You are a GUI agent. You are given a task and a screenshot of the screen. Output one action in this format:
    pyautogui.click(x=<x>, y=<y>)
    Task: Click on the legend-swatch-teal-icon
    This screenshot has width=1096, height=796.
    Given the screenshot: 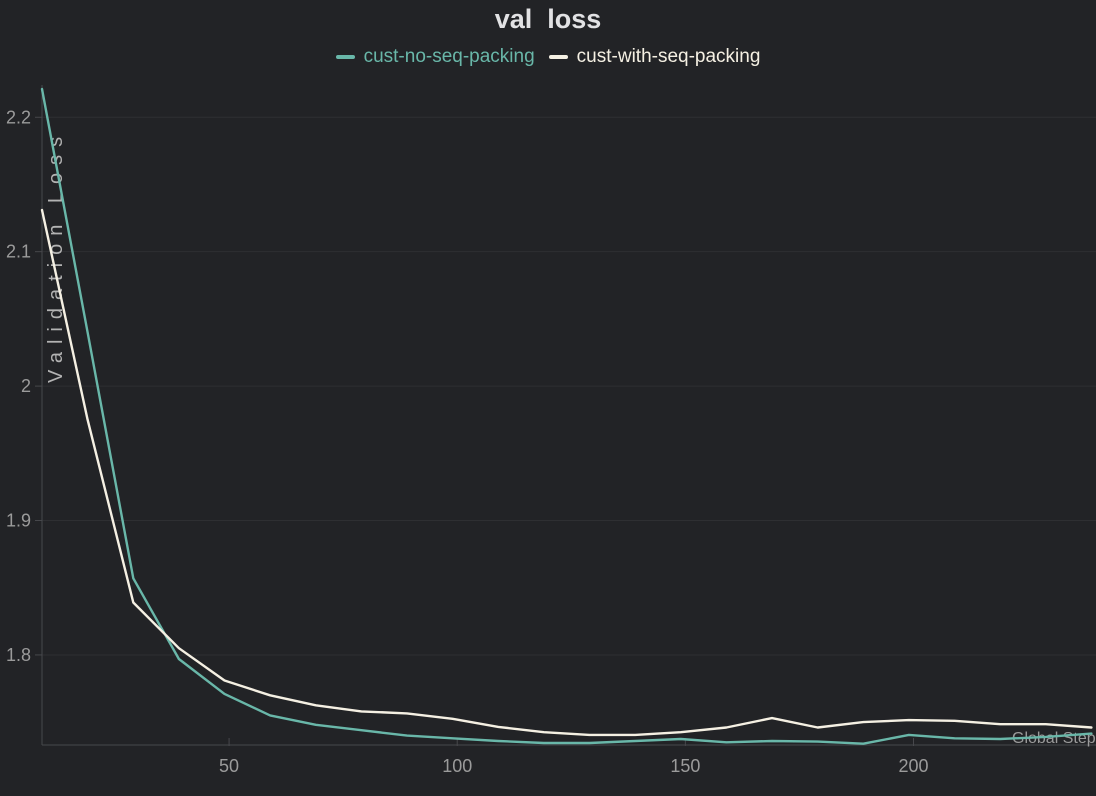 What is the action you would take?
    pyautogui.click(x=345, y=56)
    